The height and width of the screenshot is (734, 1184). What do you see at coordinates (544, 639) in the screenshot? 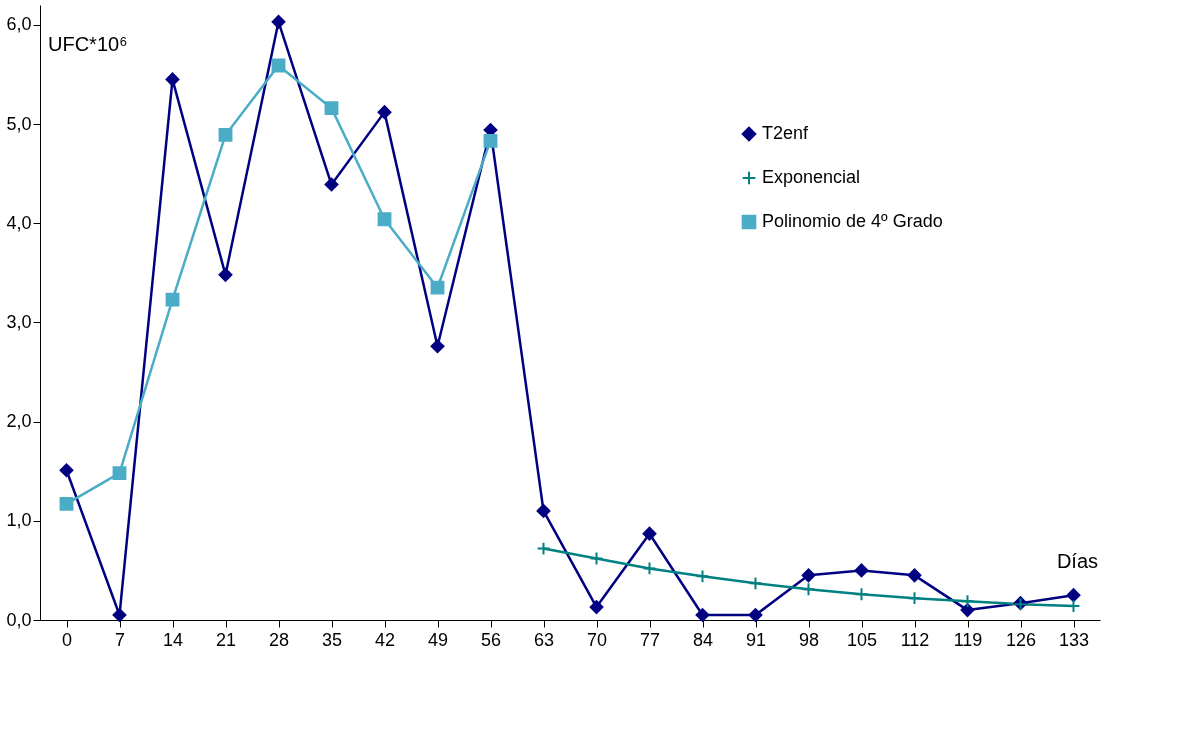
I see `x-tick-label: 63` at bounding box center [544, 639].